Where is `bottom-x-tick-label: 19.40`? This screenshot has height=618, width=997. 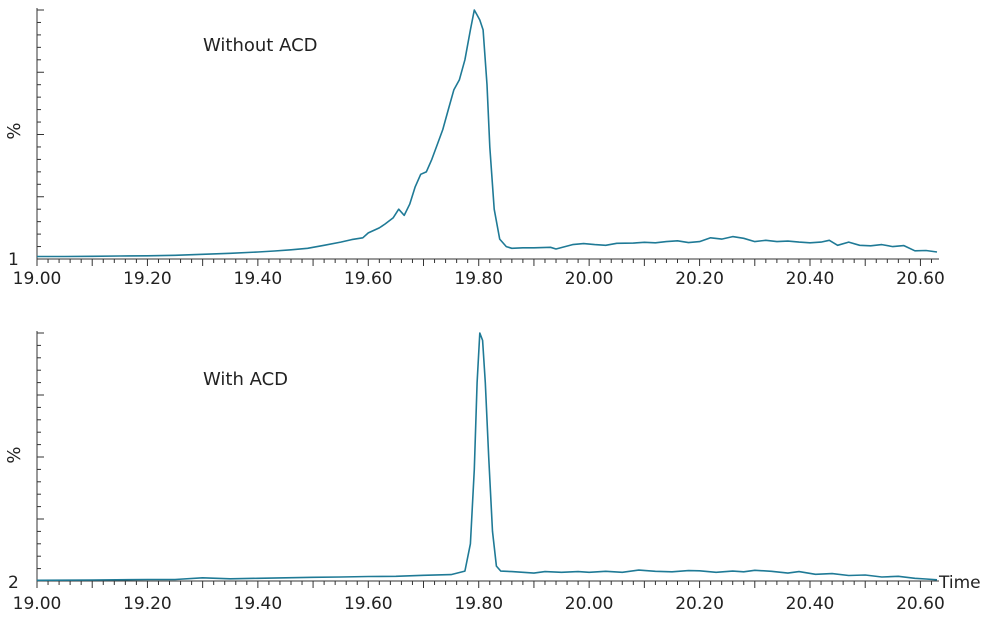
bottom-x-tick-label: 19.40 is located at coordinates (258, 604).